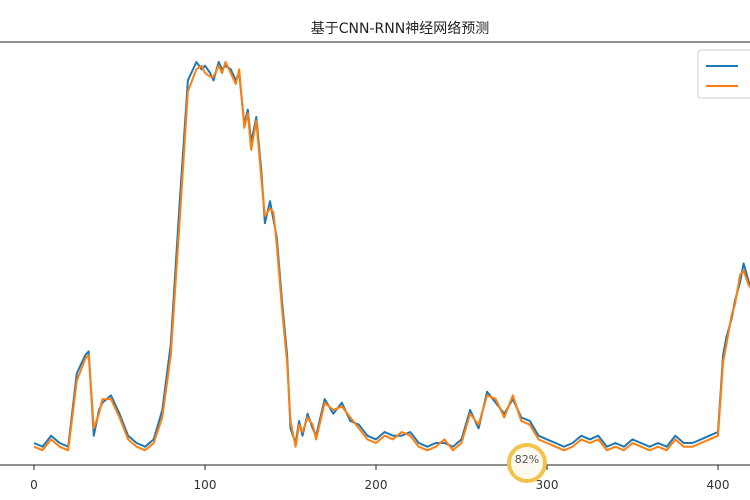  Describe the element at coordinates (718, 485) in the screenshot. I see `x-tick-label: 400` at that location.